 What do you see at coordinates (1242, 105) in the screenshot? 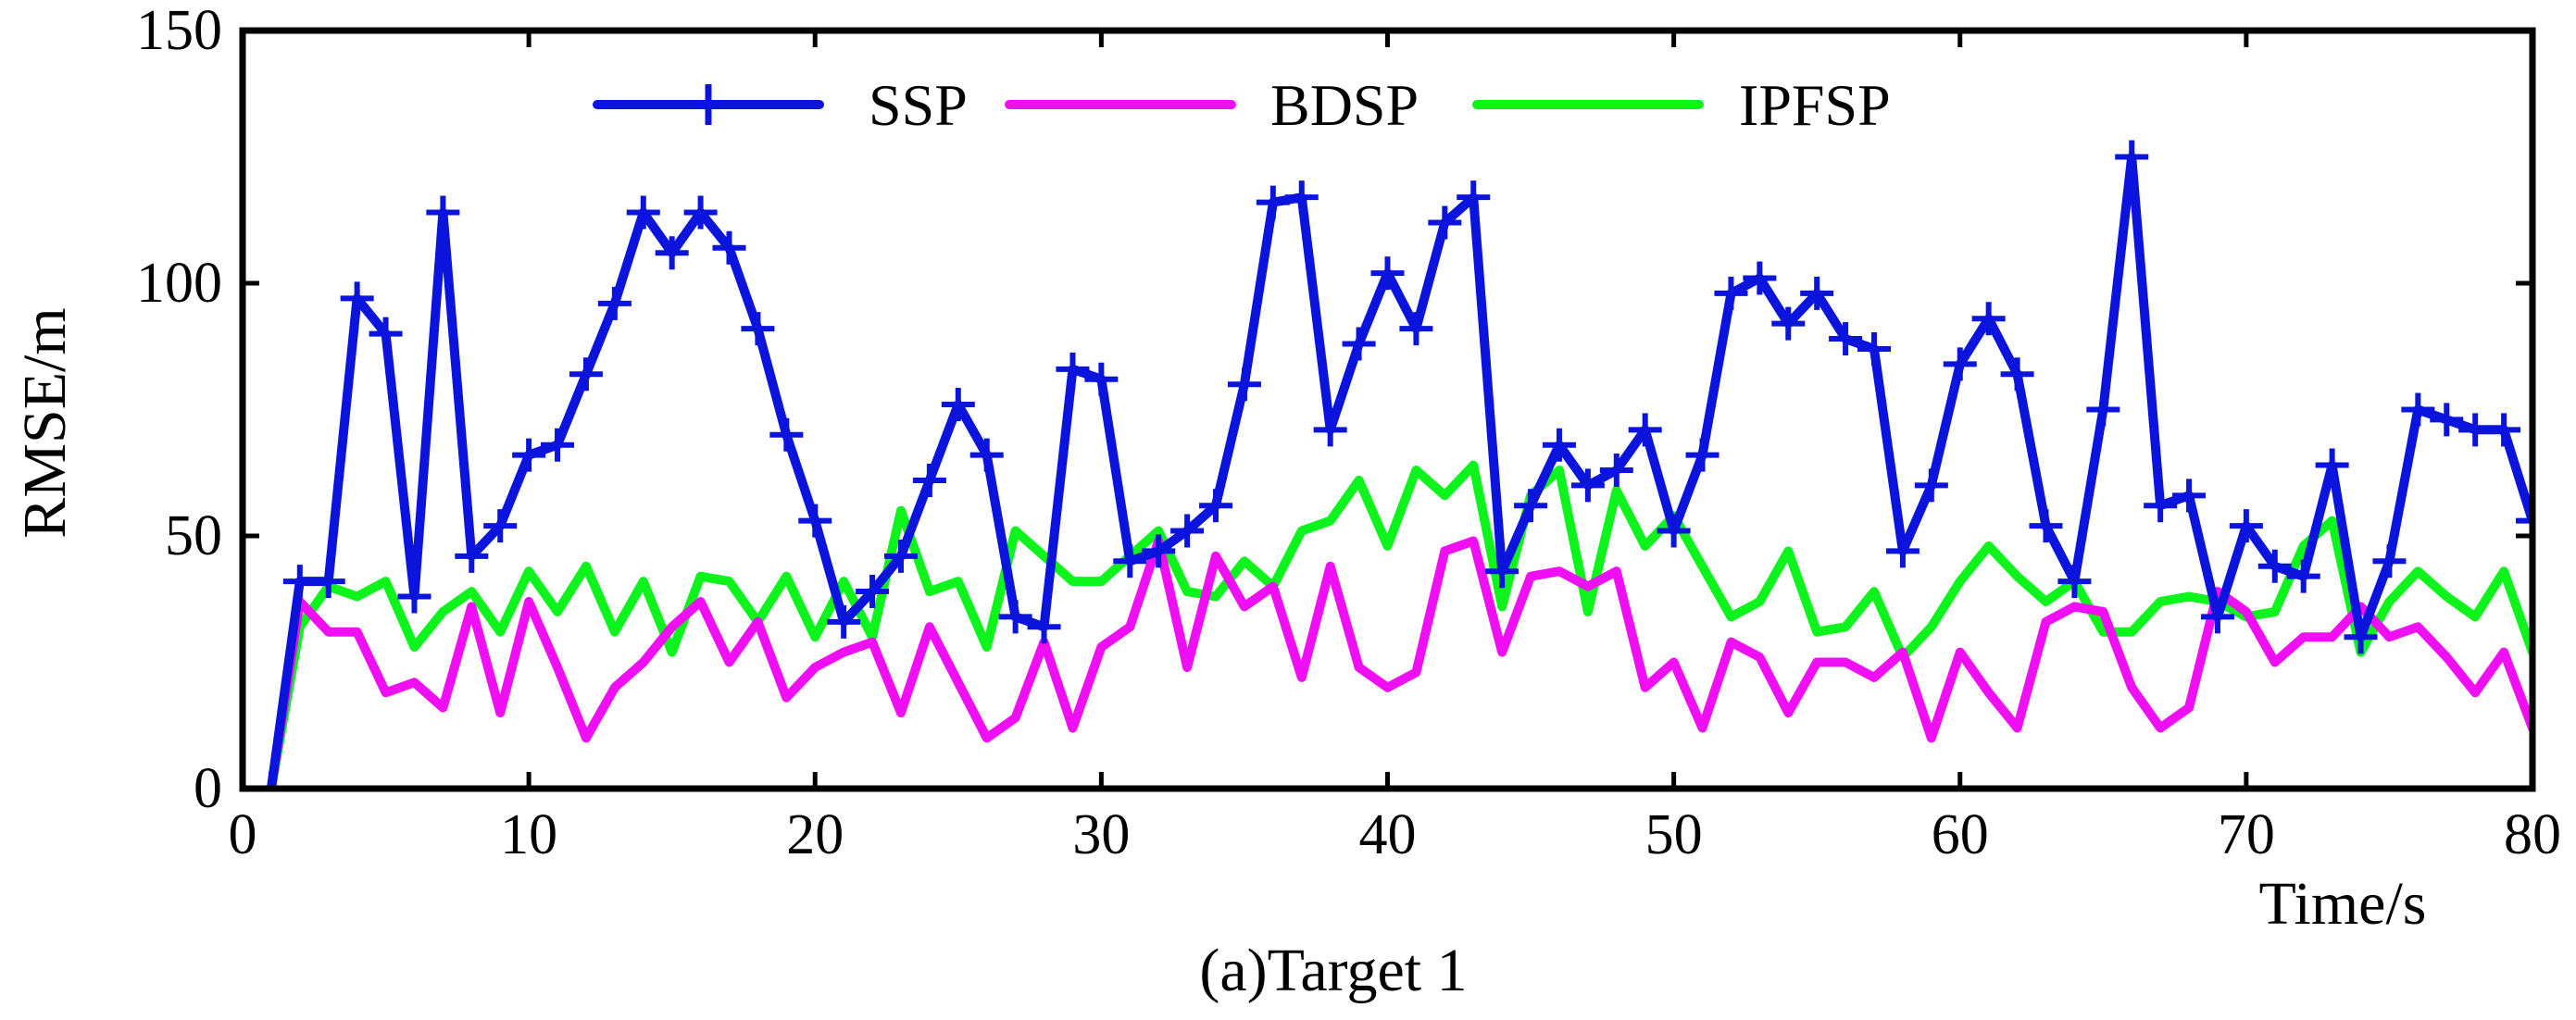
I see `legend: SSP BDSP IPFSP` at bounding box center [1242, 105].